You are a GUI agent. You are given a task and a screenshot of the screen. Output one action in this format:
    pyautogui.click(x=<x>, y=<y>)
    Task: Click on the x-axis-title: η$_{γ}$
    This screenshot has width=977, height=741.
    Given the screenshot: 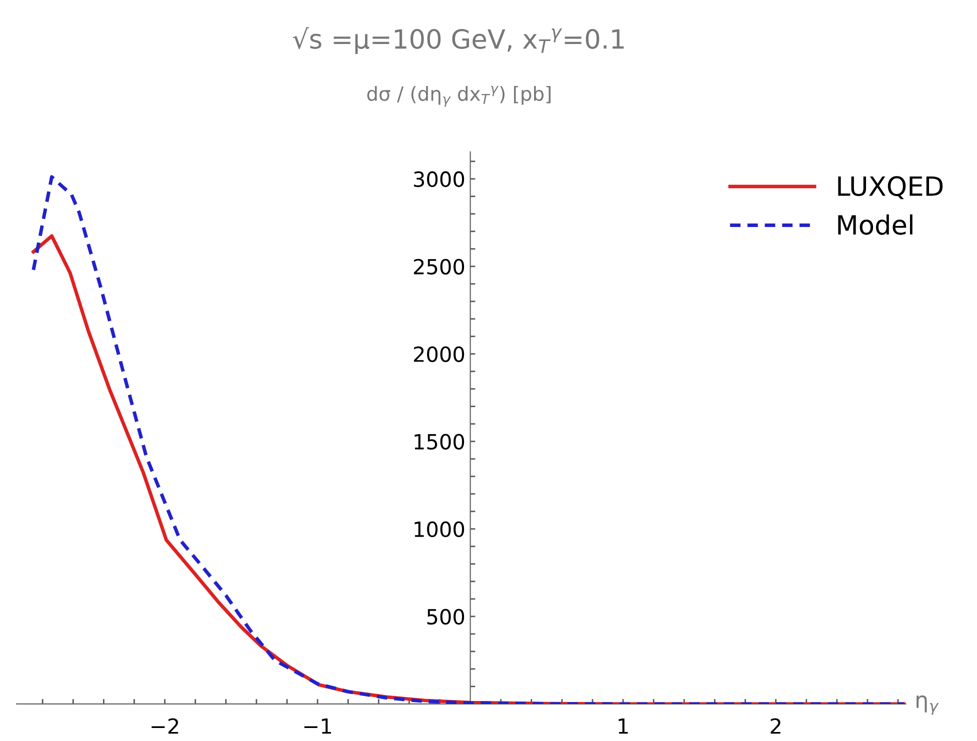 What is the action you would take?
    pyautogui.click(x=927, y=705)
    